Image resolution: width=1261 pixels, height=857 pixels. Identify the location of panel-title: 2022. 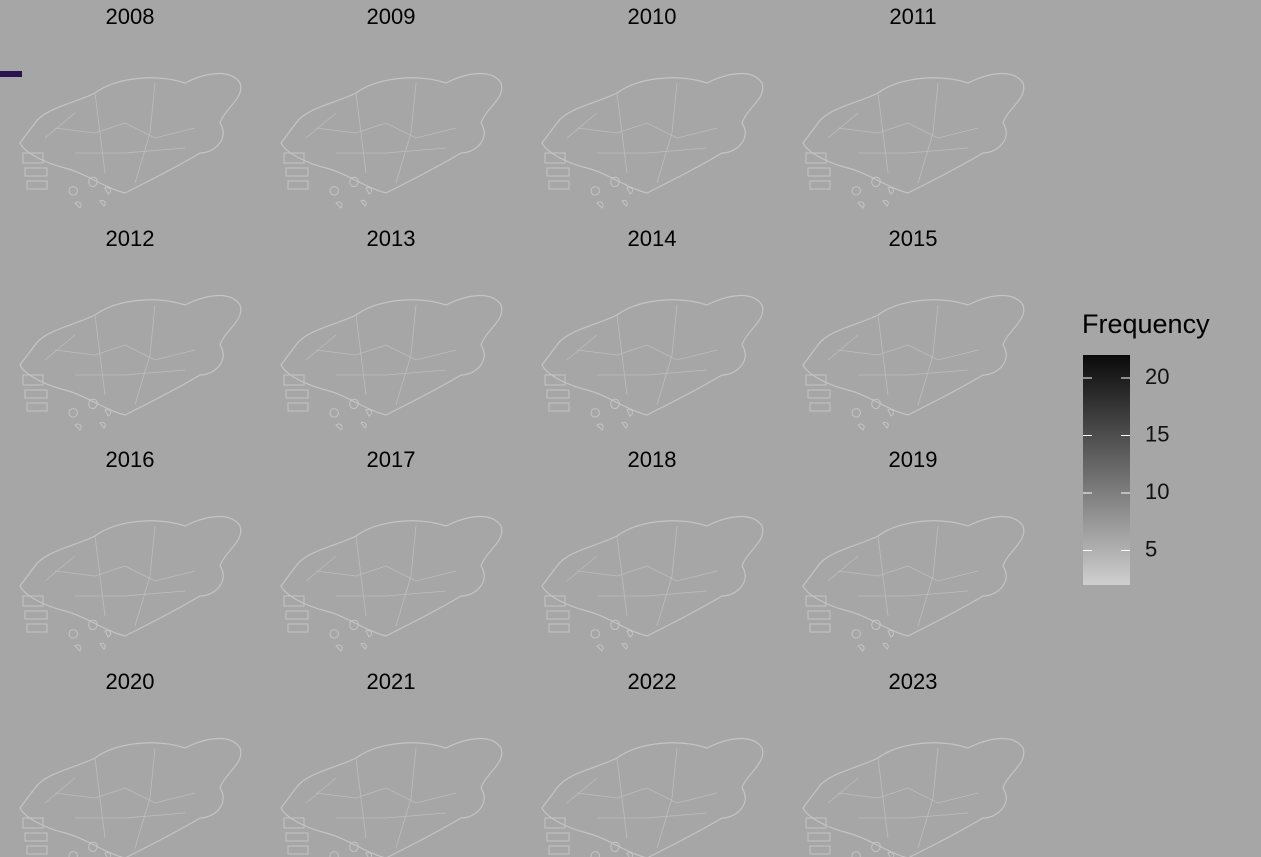
(652, 681).